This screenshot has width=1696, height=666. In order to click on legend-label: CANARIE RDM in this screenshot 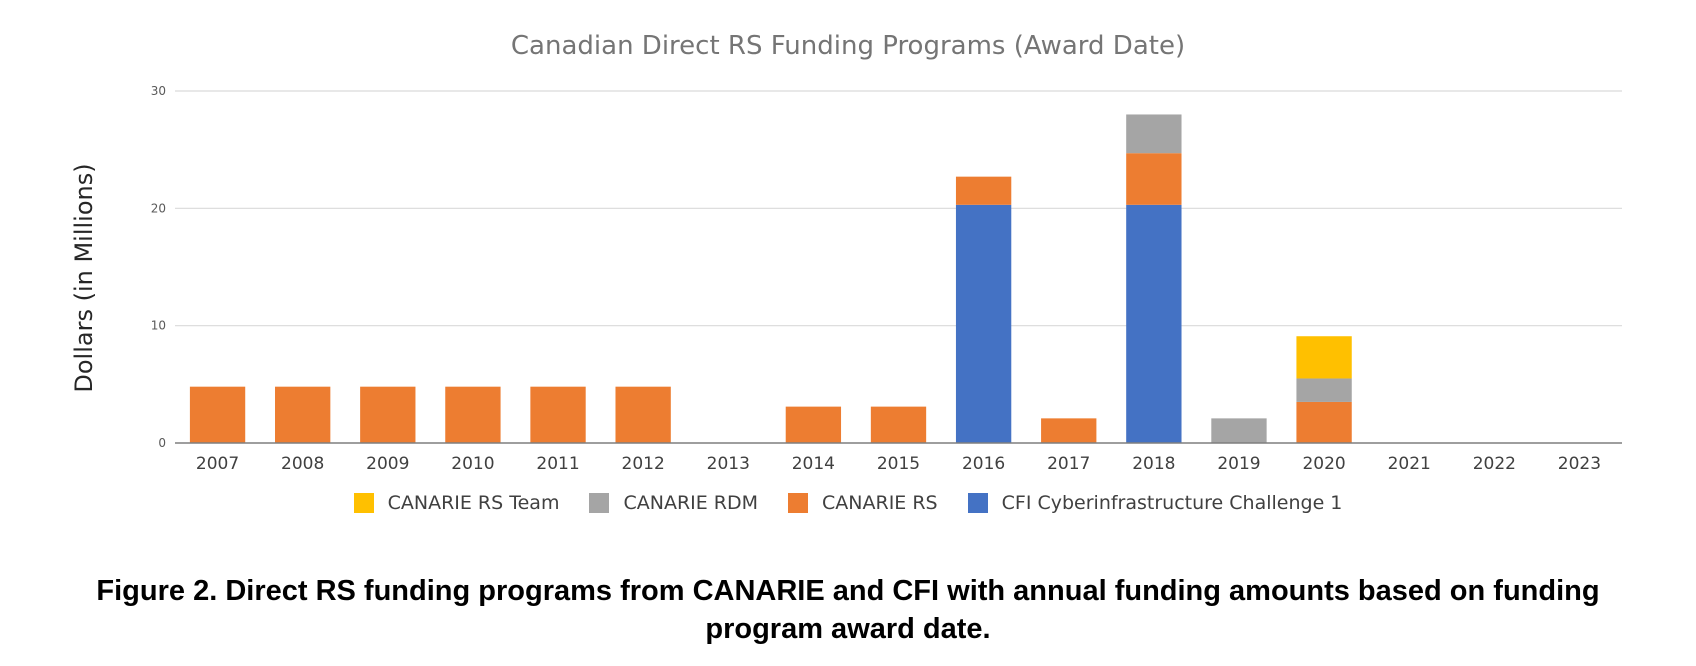, I will do `click(691, 503)`.